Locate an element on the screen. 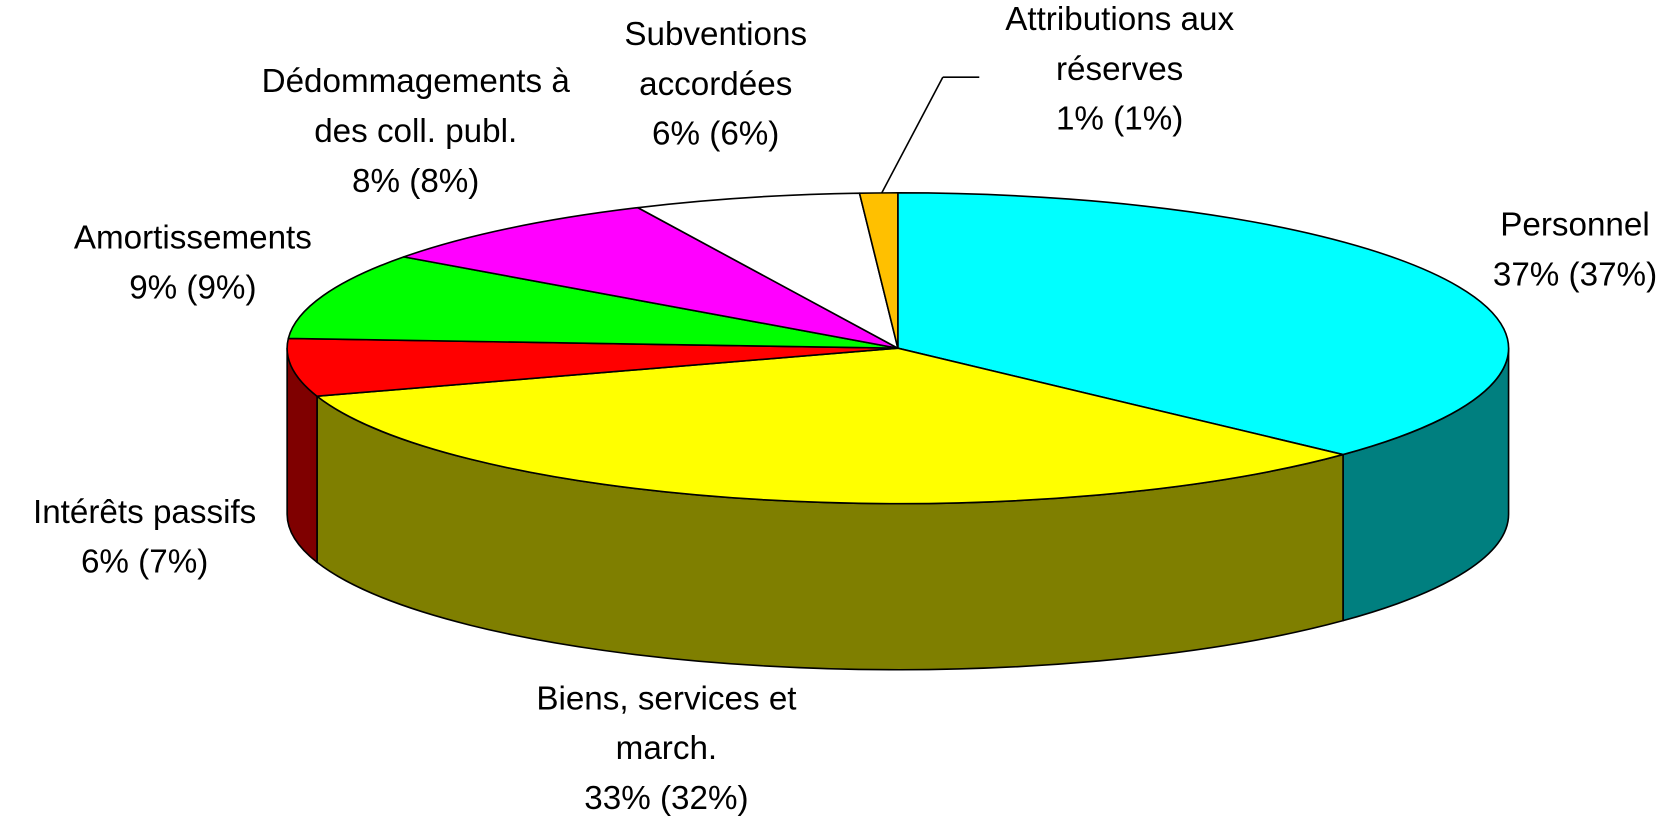 The image size is (1680, 825). label-line: Dédommagements à is located at coordinates (416, 81).